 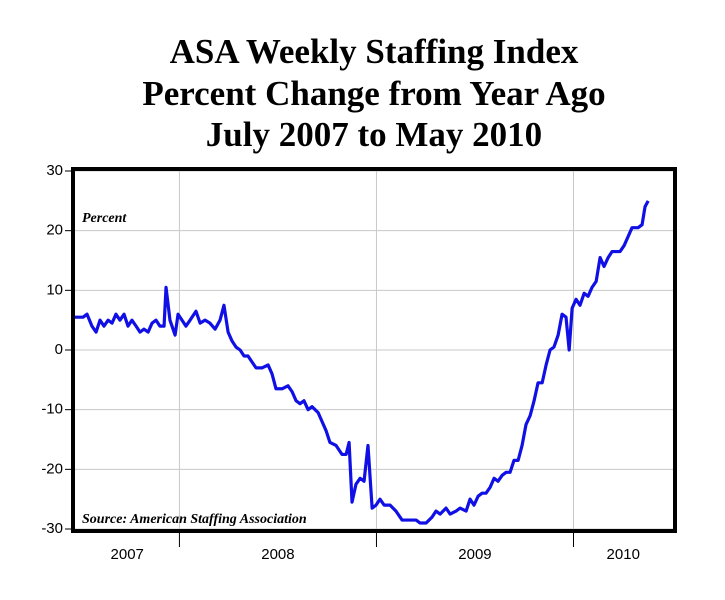 I want to click on chart-title: July 2007 to May 2010, so click(x=374, y=134).